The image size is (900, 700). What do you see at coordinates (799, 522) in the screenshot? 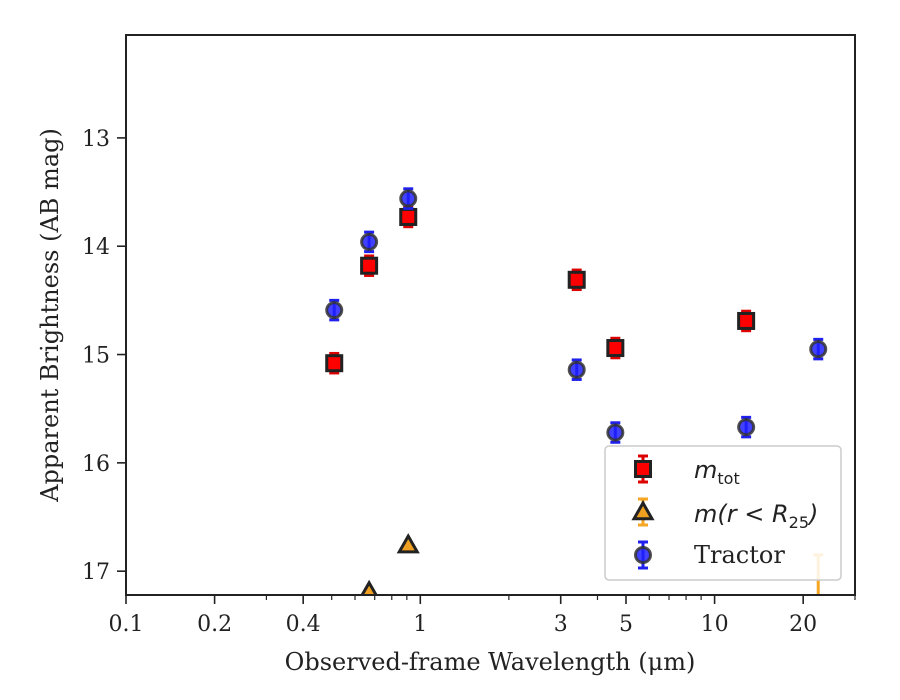
I see `legend-mr25-sub: 25` at bounding box center [799, 522].